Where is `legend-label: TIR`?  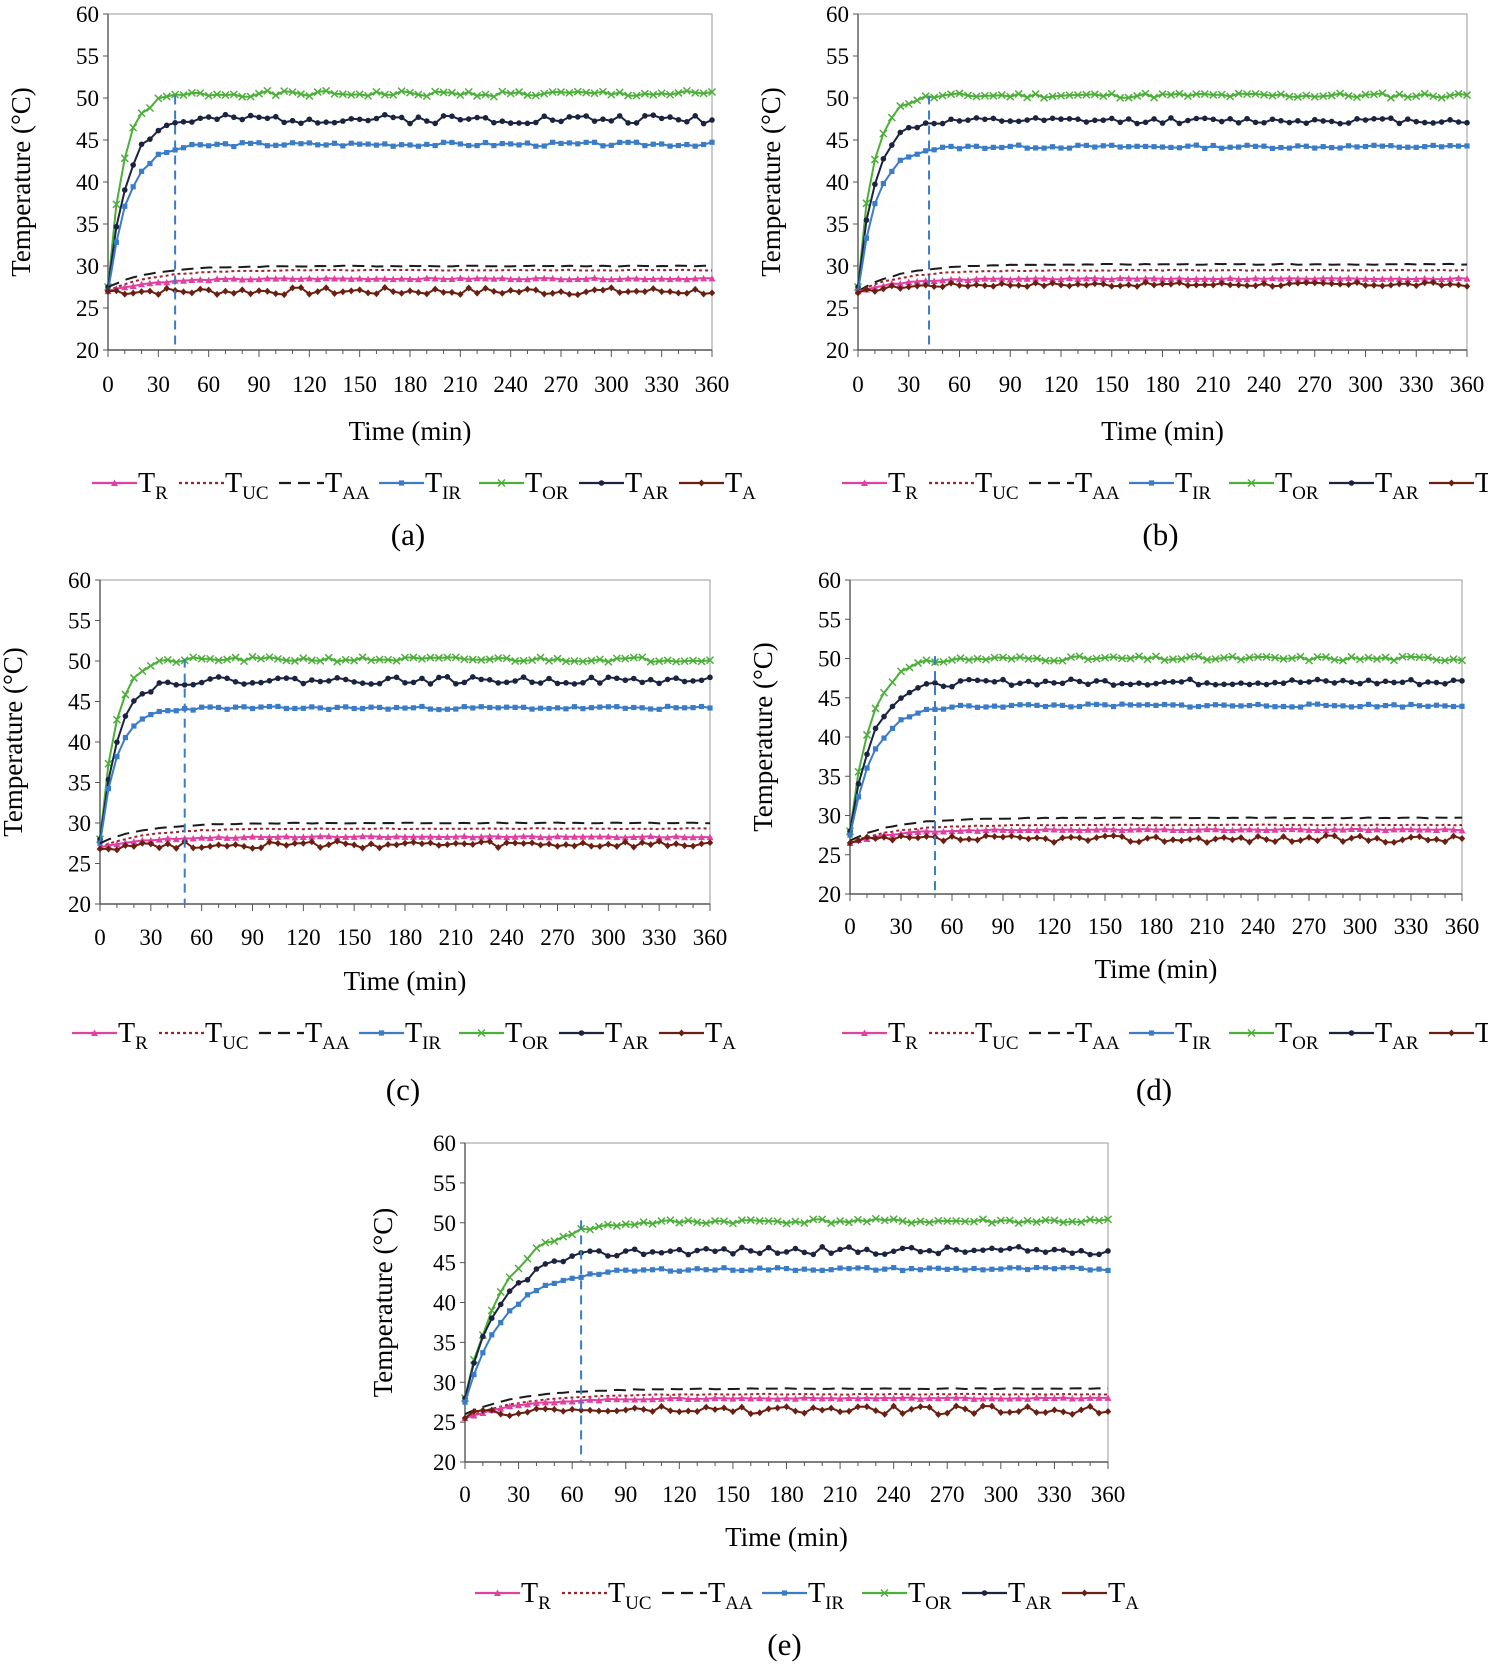 legend-label: TIR is located at coordinates (423, 1036).